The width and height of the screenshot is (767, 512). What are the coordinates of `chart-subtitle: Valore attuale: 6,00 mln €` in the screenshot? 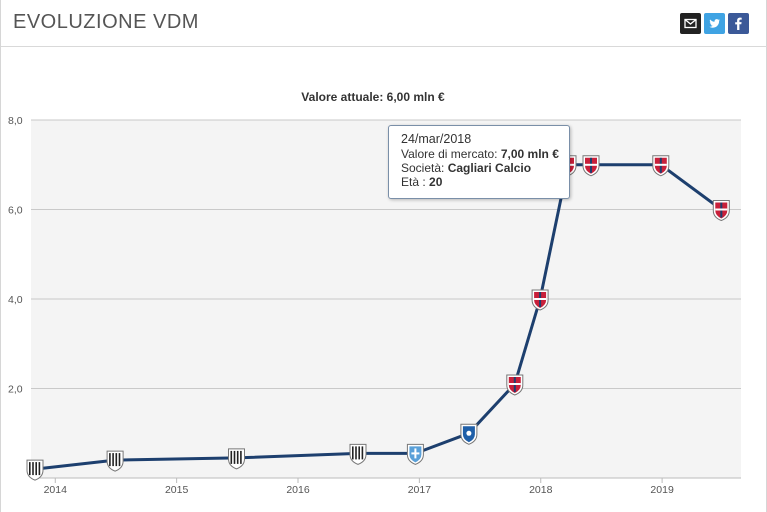 It's located at (373, 97).